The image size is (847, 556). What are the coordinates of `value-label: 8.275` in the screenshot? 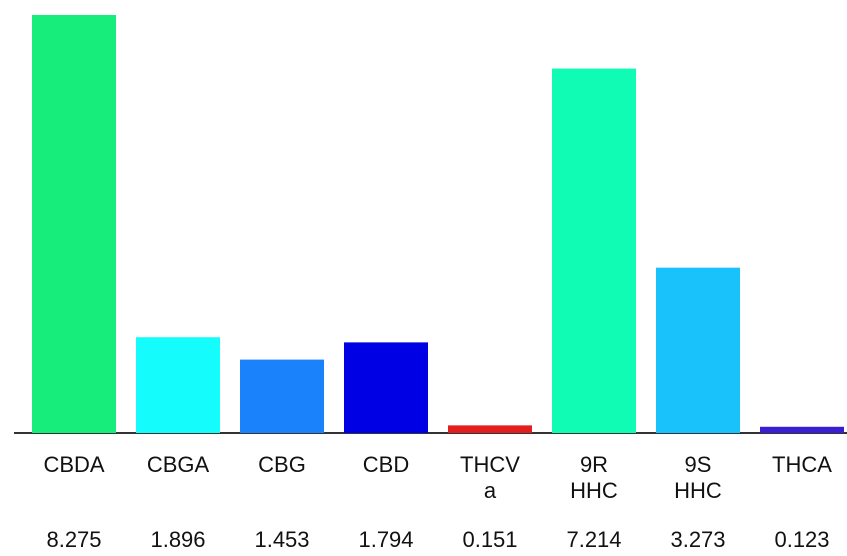 It's located at (73, 539).